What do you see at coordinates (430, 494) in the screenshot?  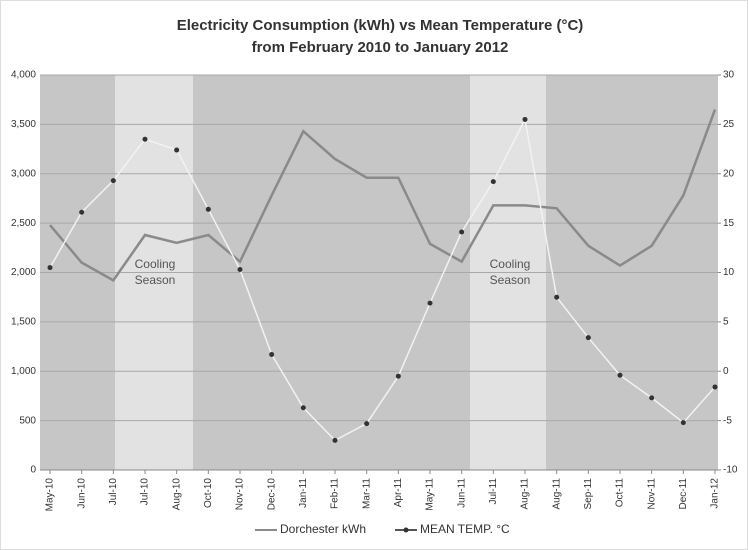 I see `x-tick-label: May-11` at bounding box center [430, 494].